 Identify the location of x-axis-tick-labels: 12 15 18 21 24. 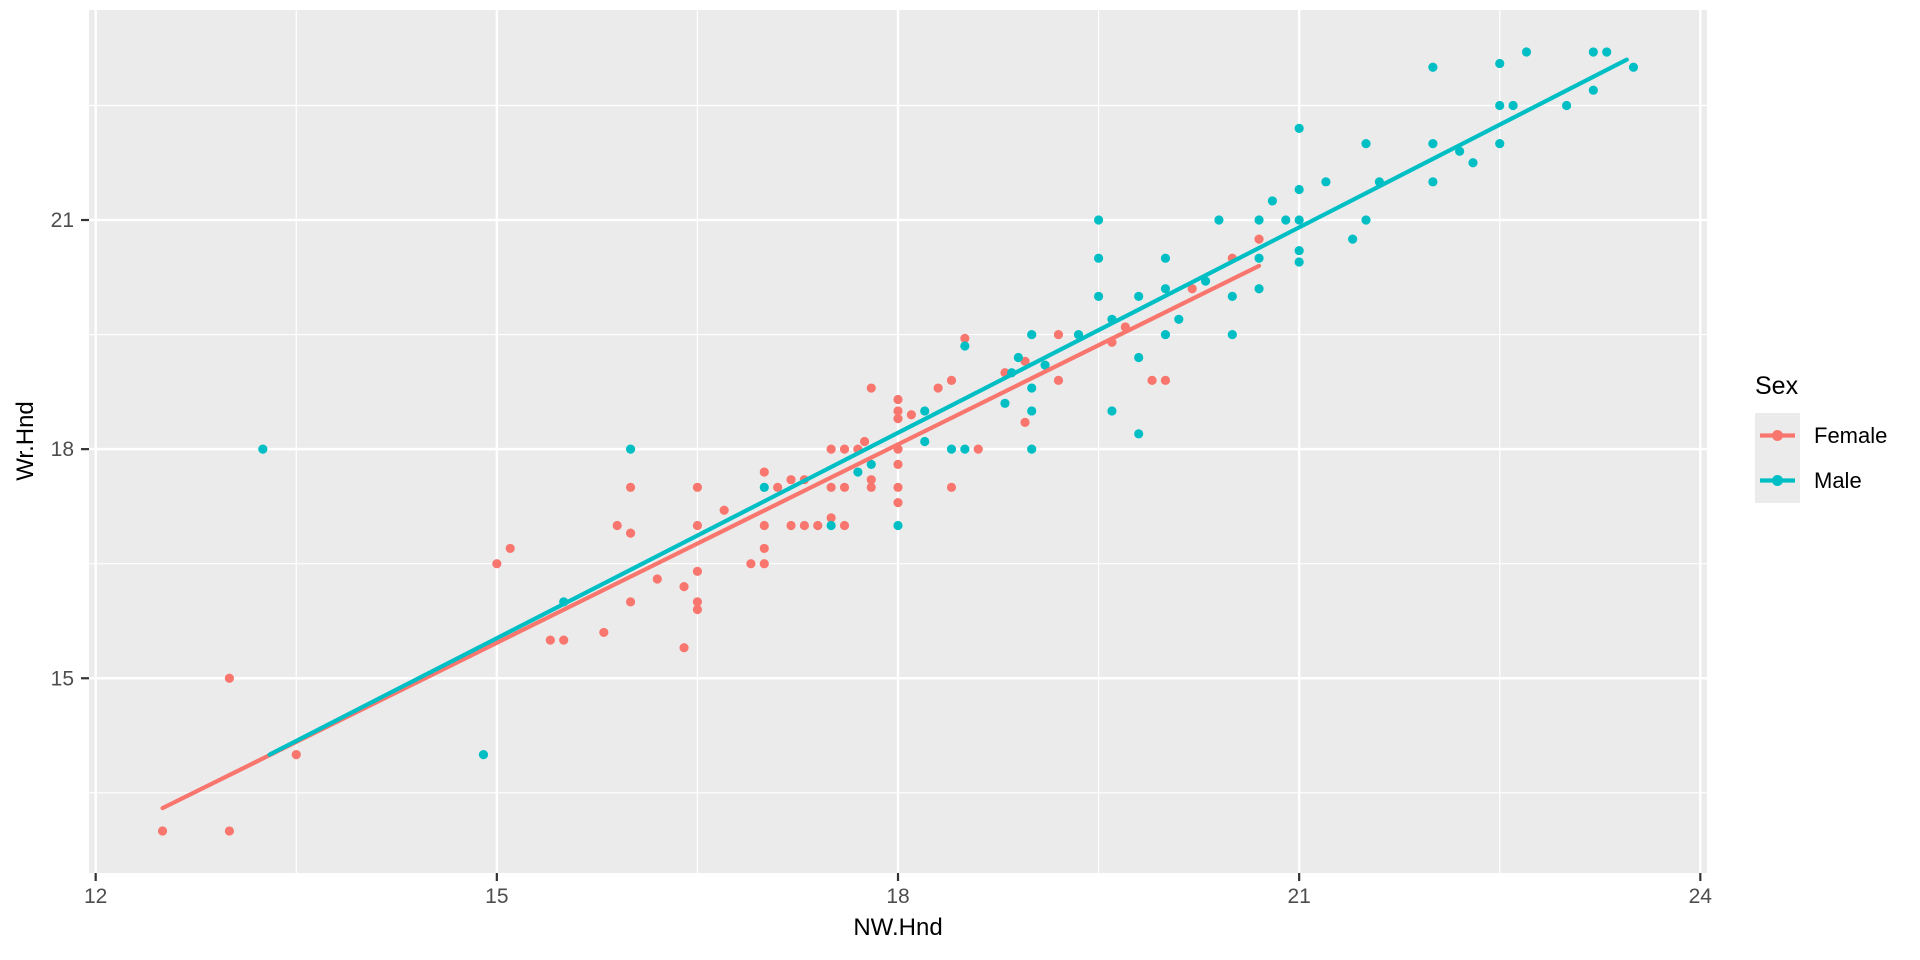
(898, 896).